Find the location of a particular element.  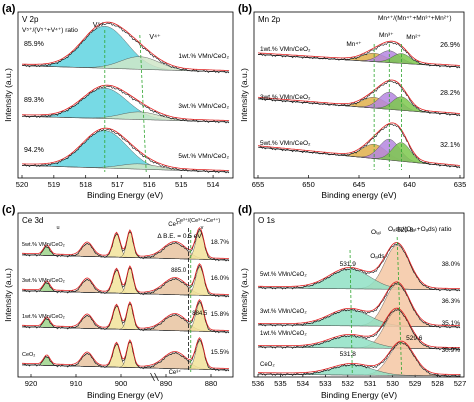

panel-a-series-name: 3wt.% VMn/CeO₂ is located at coordinates (203, 106).